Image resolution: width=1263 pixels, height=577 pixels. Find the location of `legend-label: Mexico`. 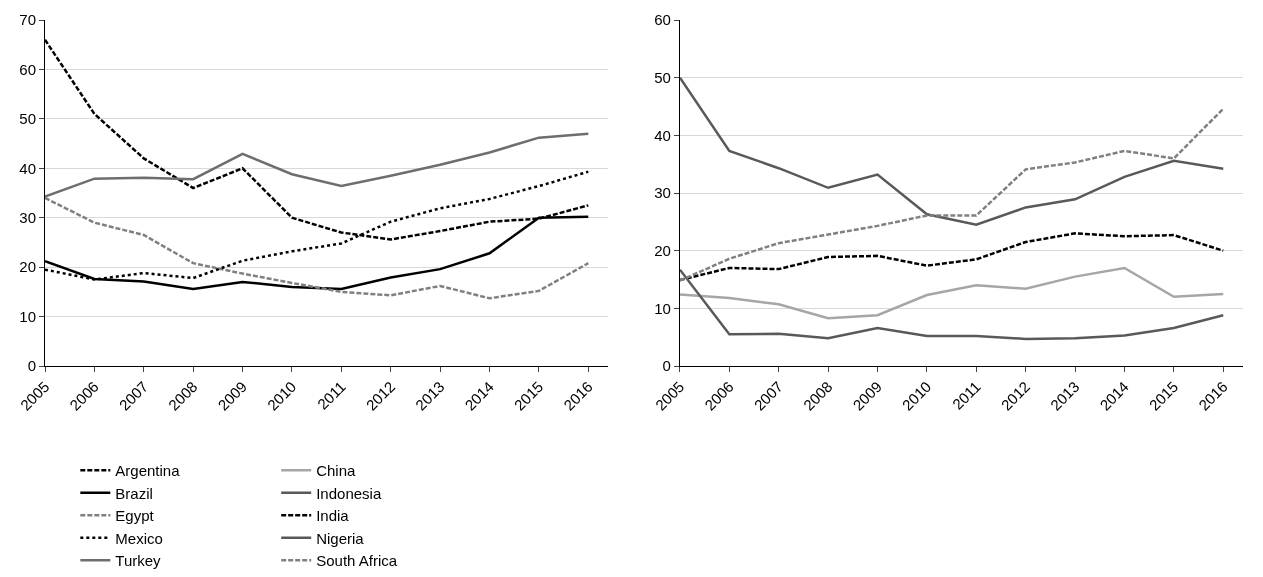

legend-label: Mexico is located at coordinates (139, 538).